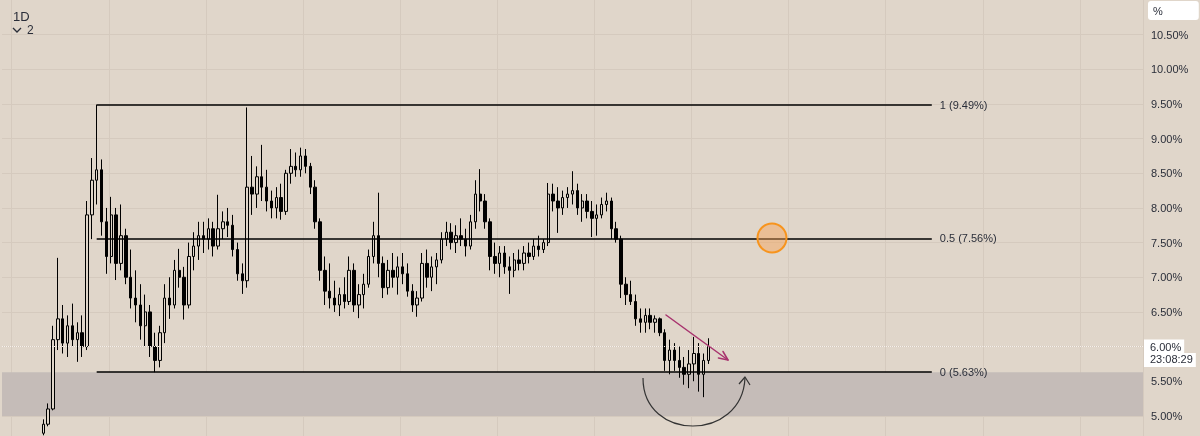 This screenshot has height=436, width=1200. What do you see at coordinates (968, 238) in the screenshot?
I see `ref-line-label: 0.5 (7.56%)` at bounding box center [968, 238].